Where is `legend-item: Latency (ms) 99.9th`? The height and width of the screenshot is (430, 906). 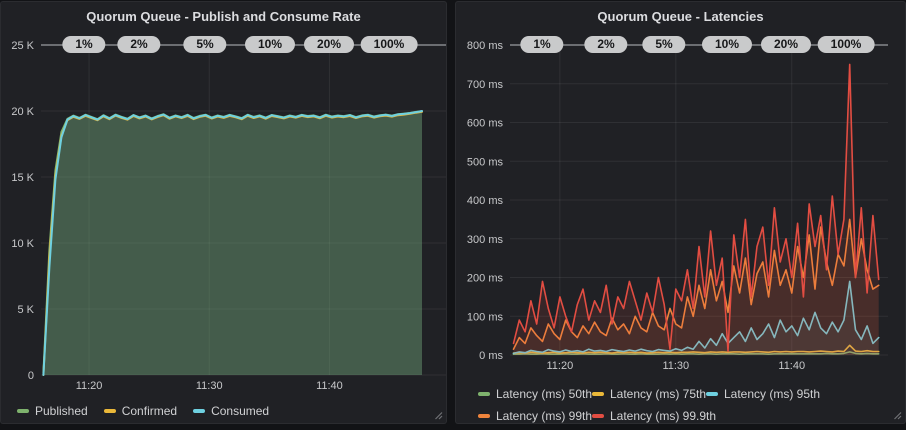
legend-item: Latency (ms) 99.9th is located at coordinates (654, 416).